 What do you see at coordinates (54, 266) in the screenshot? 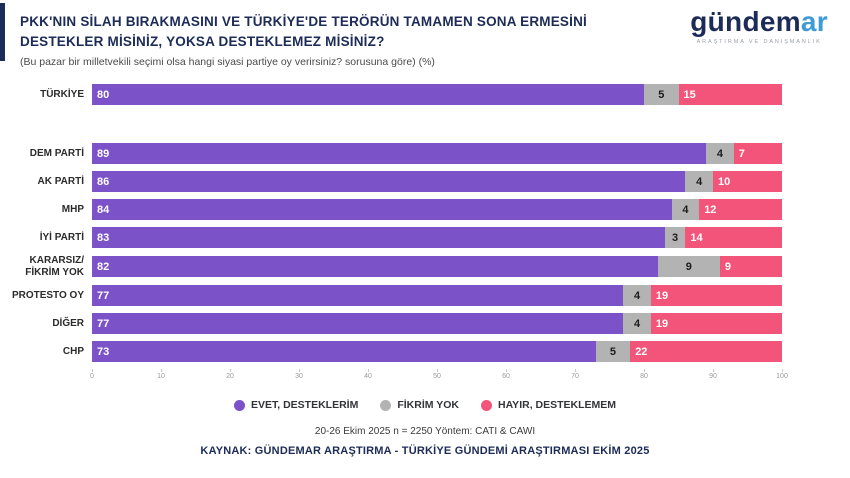
I see `category-label: KARARSIZ/ FİKRİM YOK` at bounding box center [54, 266].